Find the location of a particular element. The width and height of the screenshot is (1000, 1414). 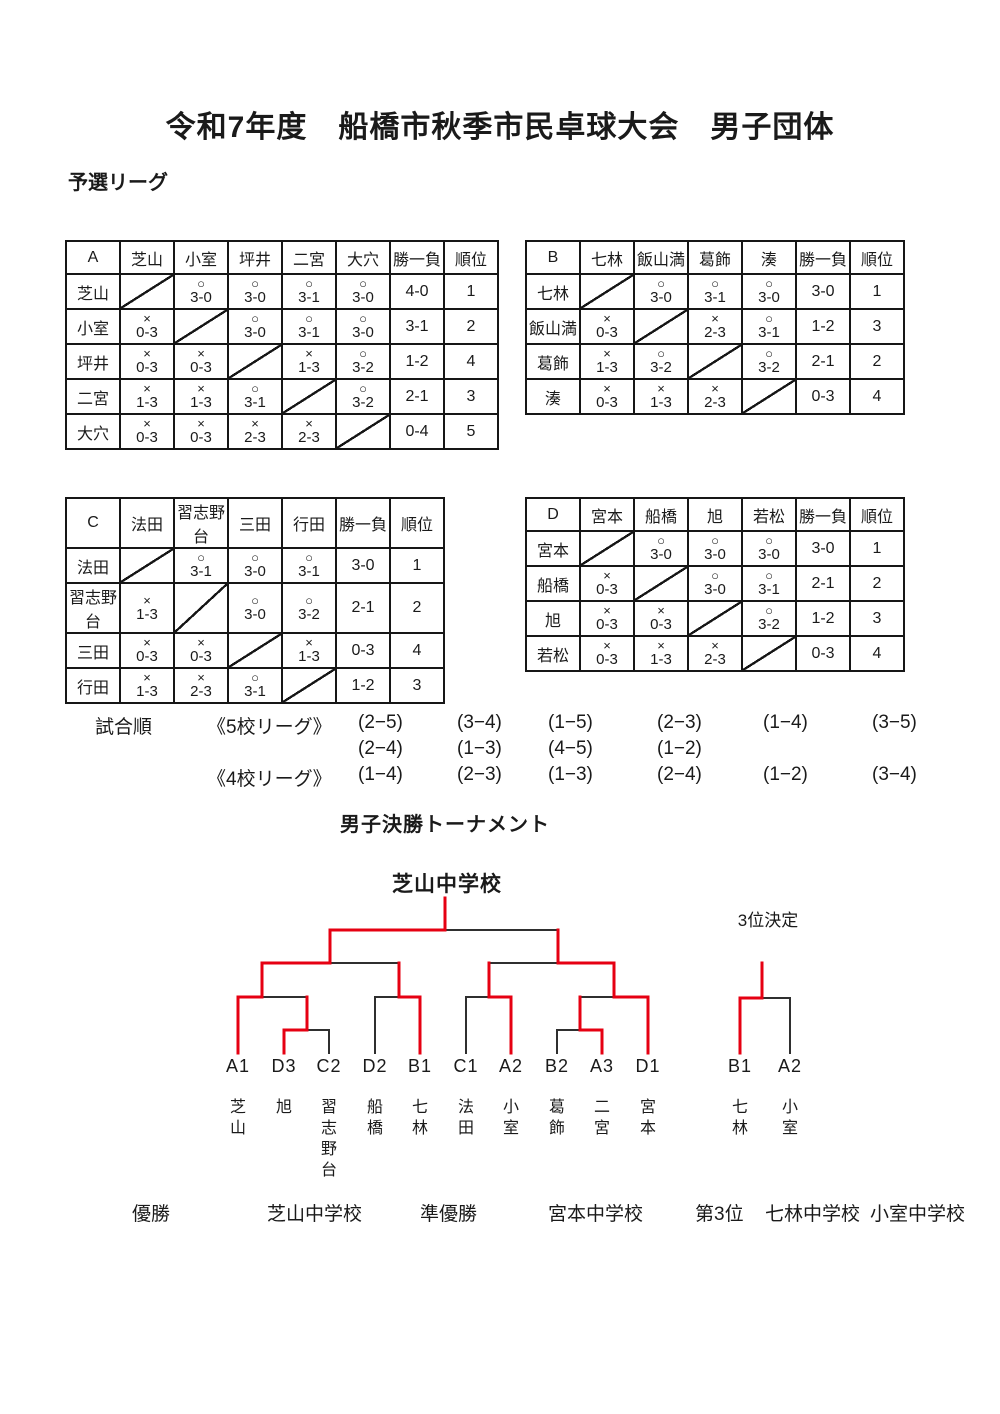

team-name-vertical: 船橋 is located at coordinates (375, 1118).